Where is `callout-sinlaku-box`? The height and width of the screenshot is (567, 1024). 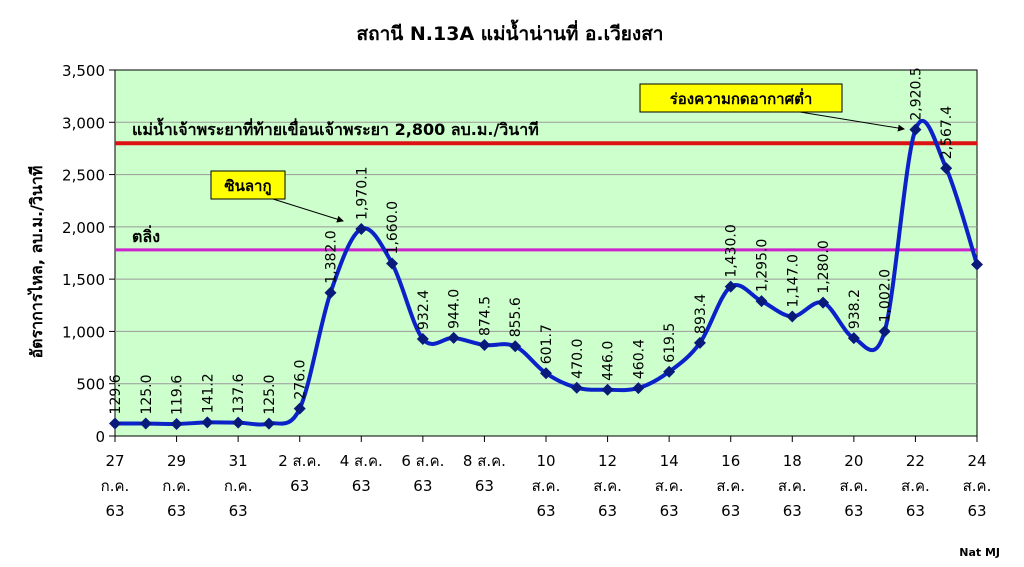 callout-sinlaku-box is located at coordinates (248, 185).